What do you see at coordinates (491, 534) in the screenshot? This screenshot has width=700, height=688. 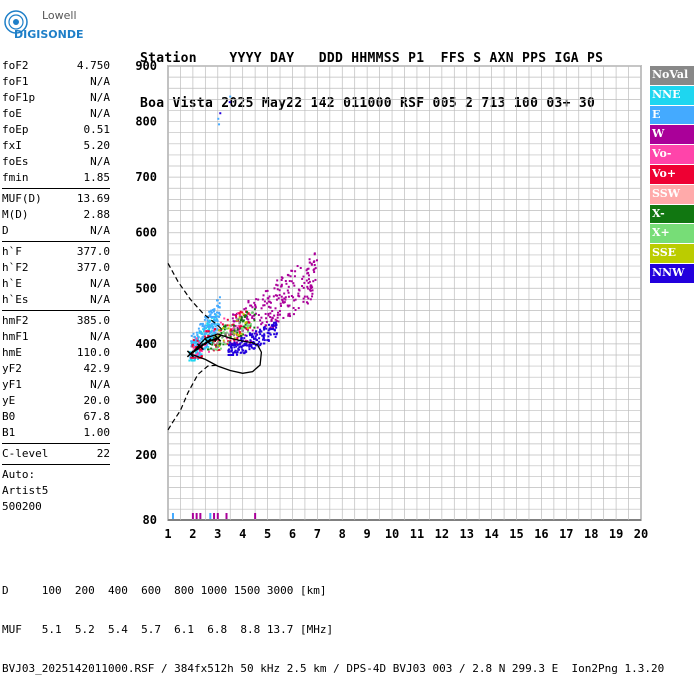 I see `x-tick-label: 14` at bounding box center [491, 534].